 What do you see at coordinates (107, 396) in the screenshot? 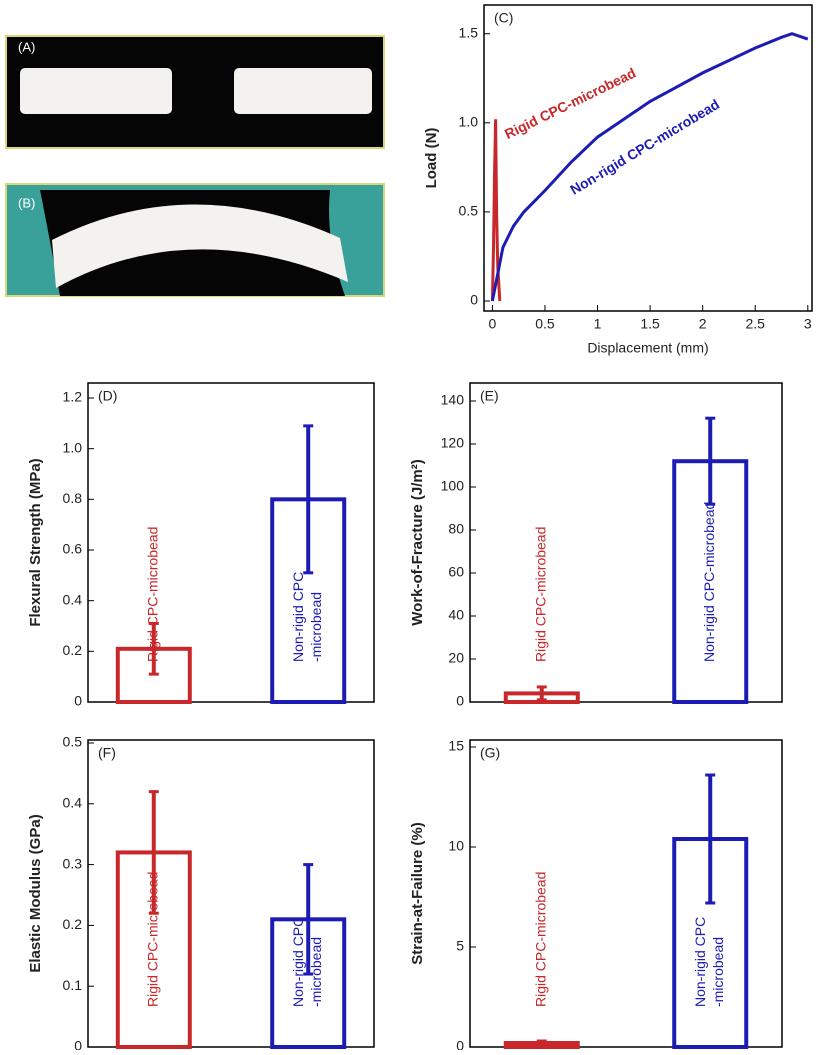
I see `panel-label: (D)` at bounding box center [107, 396].